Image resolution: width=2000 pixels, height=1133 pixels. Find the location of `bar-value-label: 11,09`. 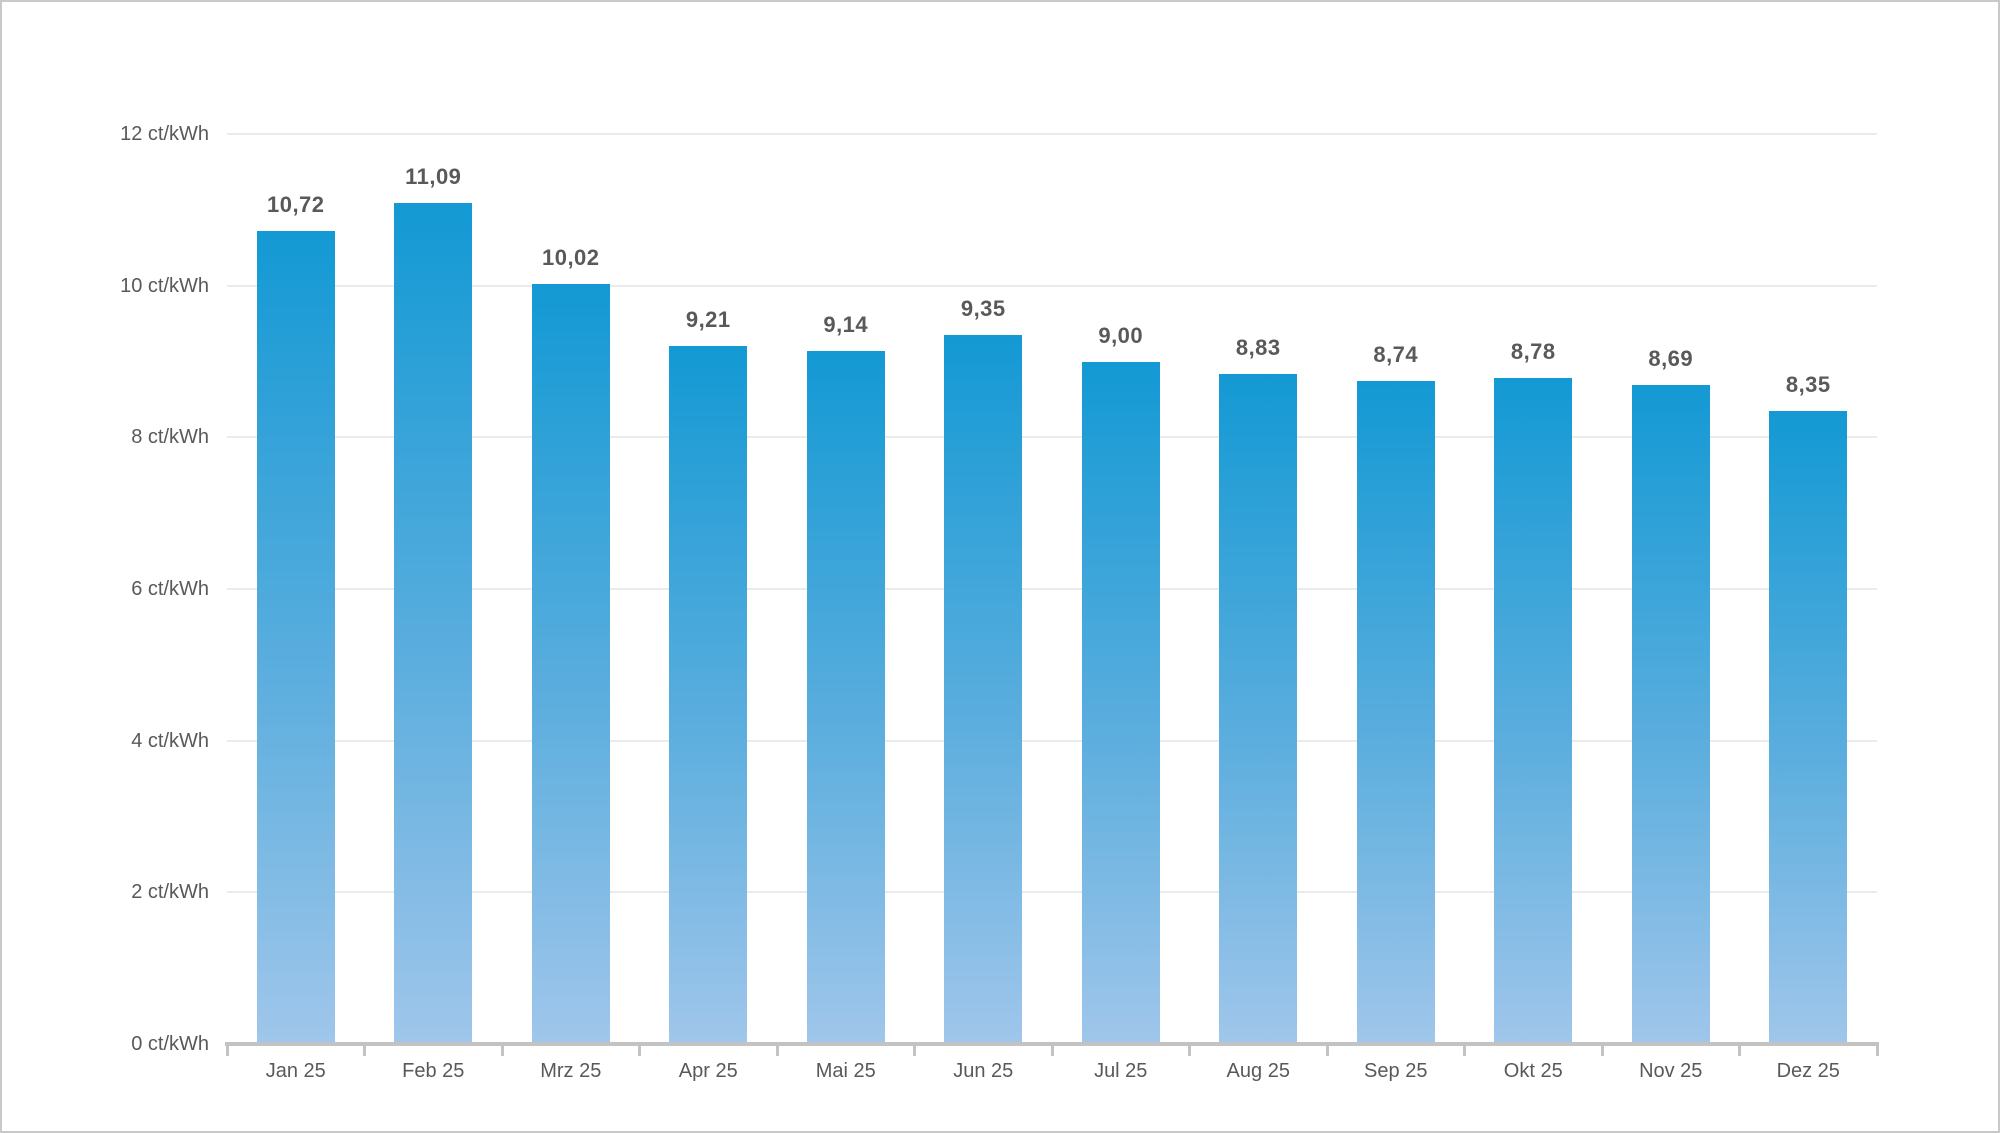

bar-value-label: 11,09 is located at coordinates (433, 177).